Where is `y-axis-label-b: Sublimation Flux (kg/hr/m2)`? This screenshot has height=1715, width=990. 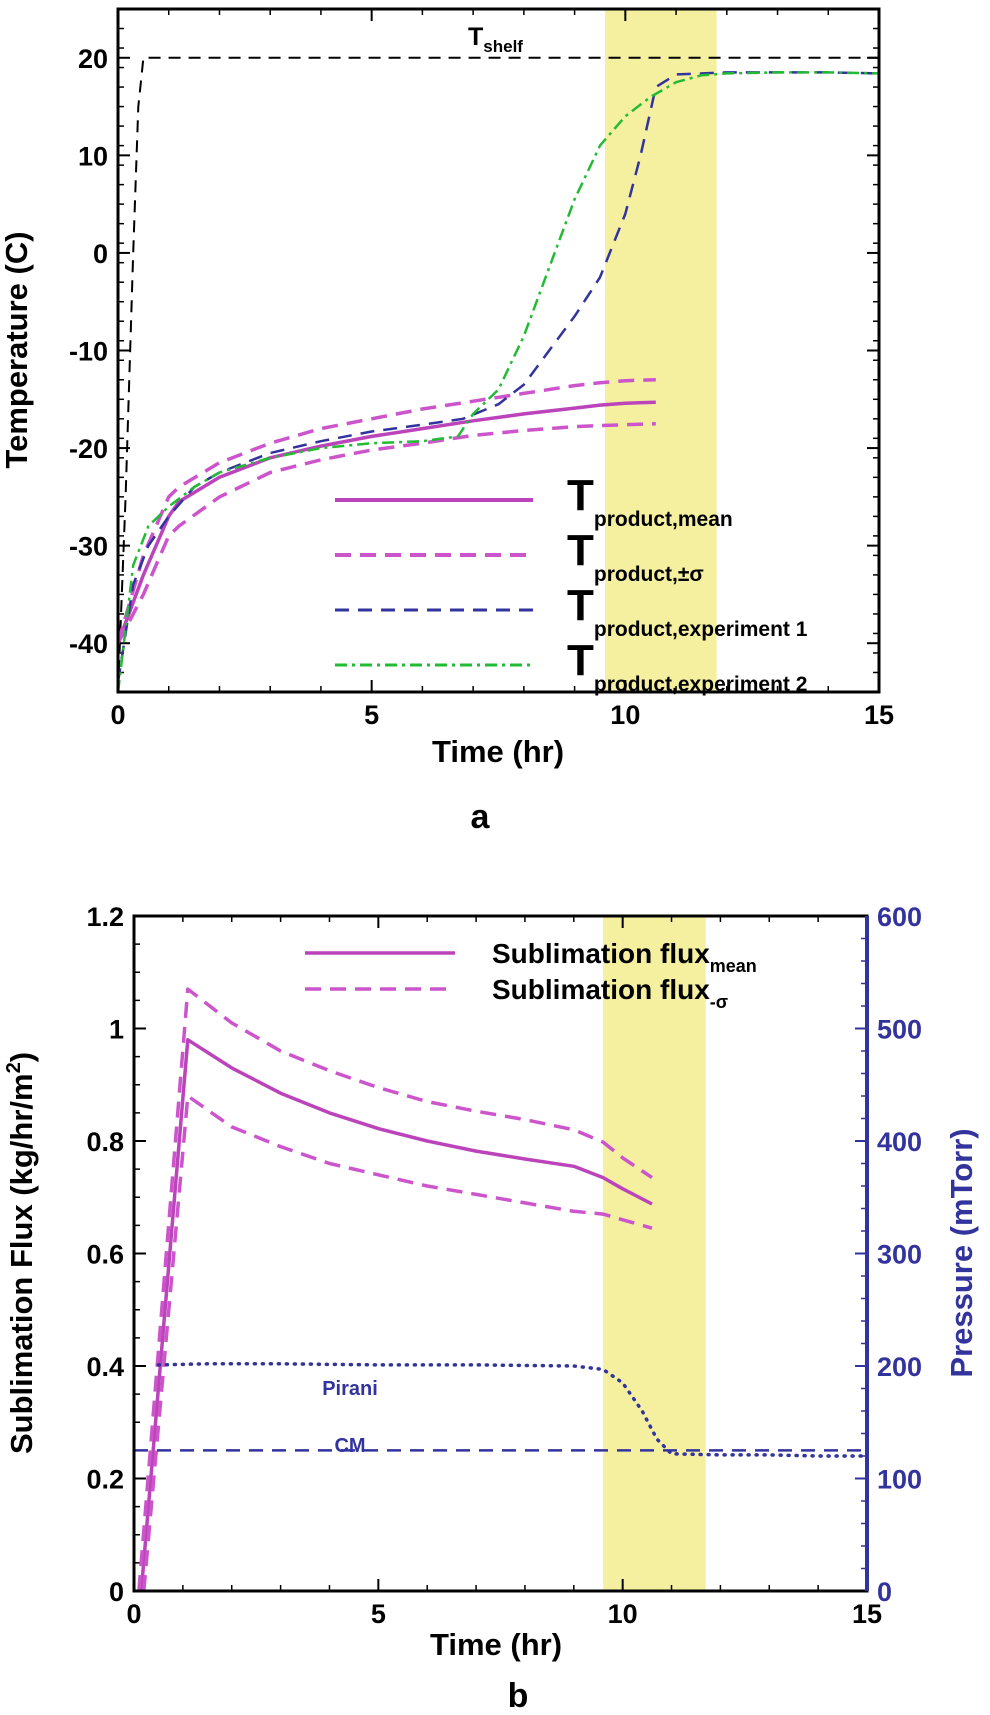
y-axis-label-b: Sublimation Flux (kg/hr/m2) is located at coordinates (21, 1253).